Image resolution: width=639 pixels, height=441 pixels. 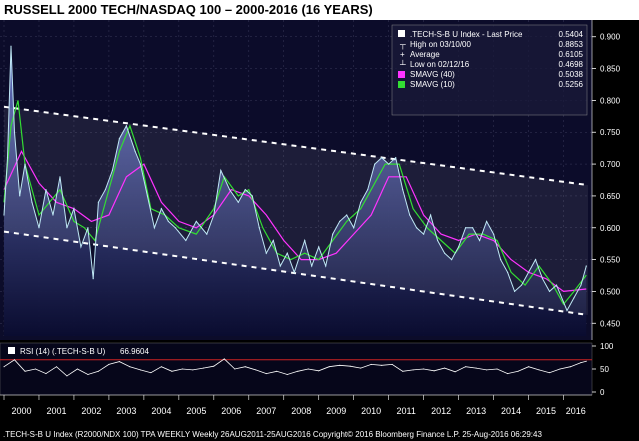 I want to click on x-tick-label: 2000, so click(x=21, y=411).